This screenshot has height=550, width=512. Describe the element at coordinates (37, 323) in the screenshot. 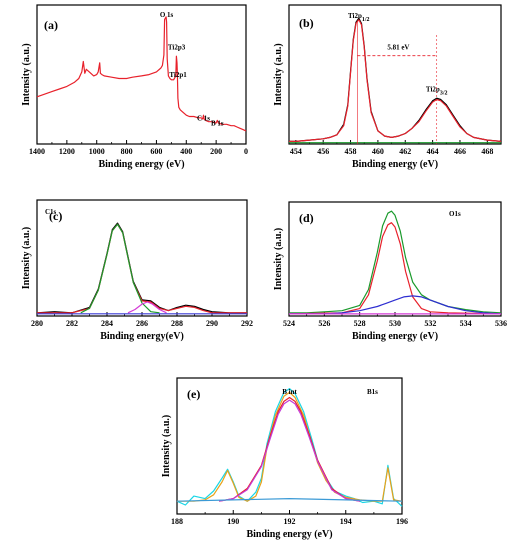

I see `x-tick-label: 280` at that location.